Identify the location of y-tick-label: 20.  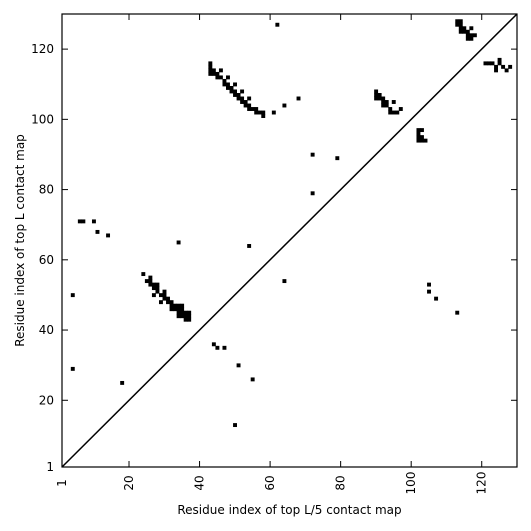
(46, 400).